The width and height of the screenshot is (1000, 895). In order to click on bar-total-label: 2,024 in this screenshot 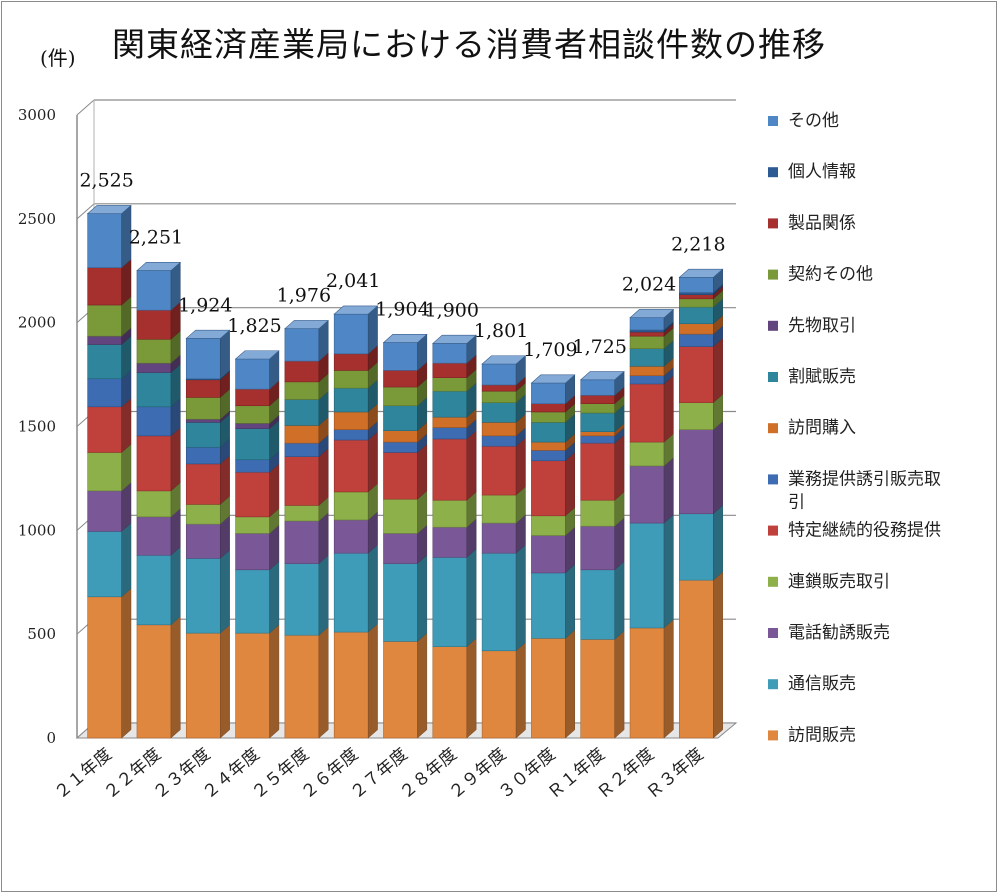, I will do `click(649, 285)`.